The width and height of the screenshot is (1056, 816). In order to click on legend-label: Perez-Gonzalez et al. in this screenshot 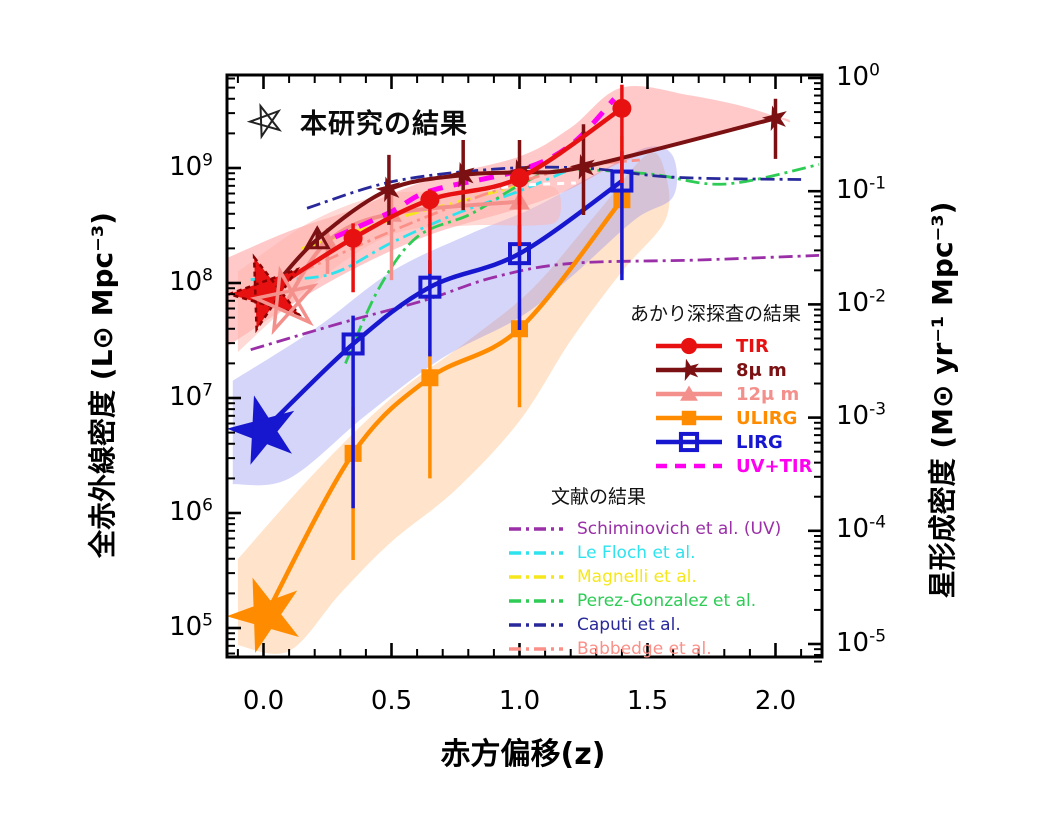, I will do `click(667, 601)`.